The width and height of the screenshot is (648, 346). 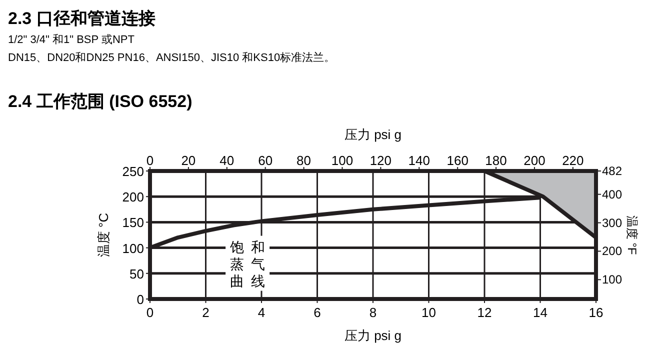 What do you see at coordinates (103, 235) in the screenshot?
I see `y-axis-title: 温度 °C` at bounding box center [103, 235].